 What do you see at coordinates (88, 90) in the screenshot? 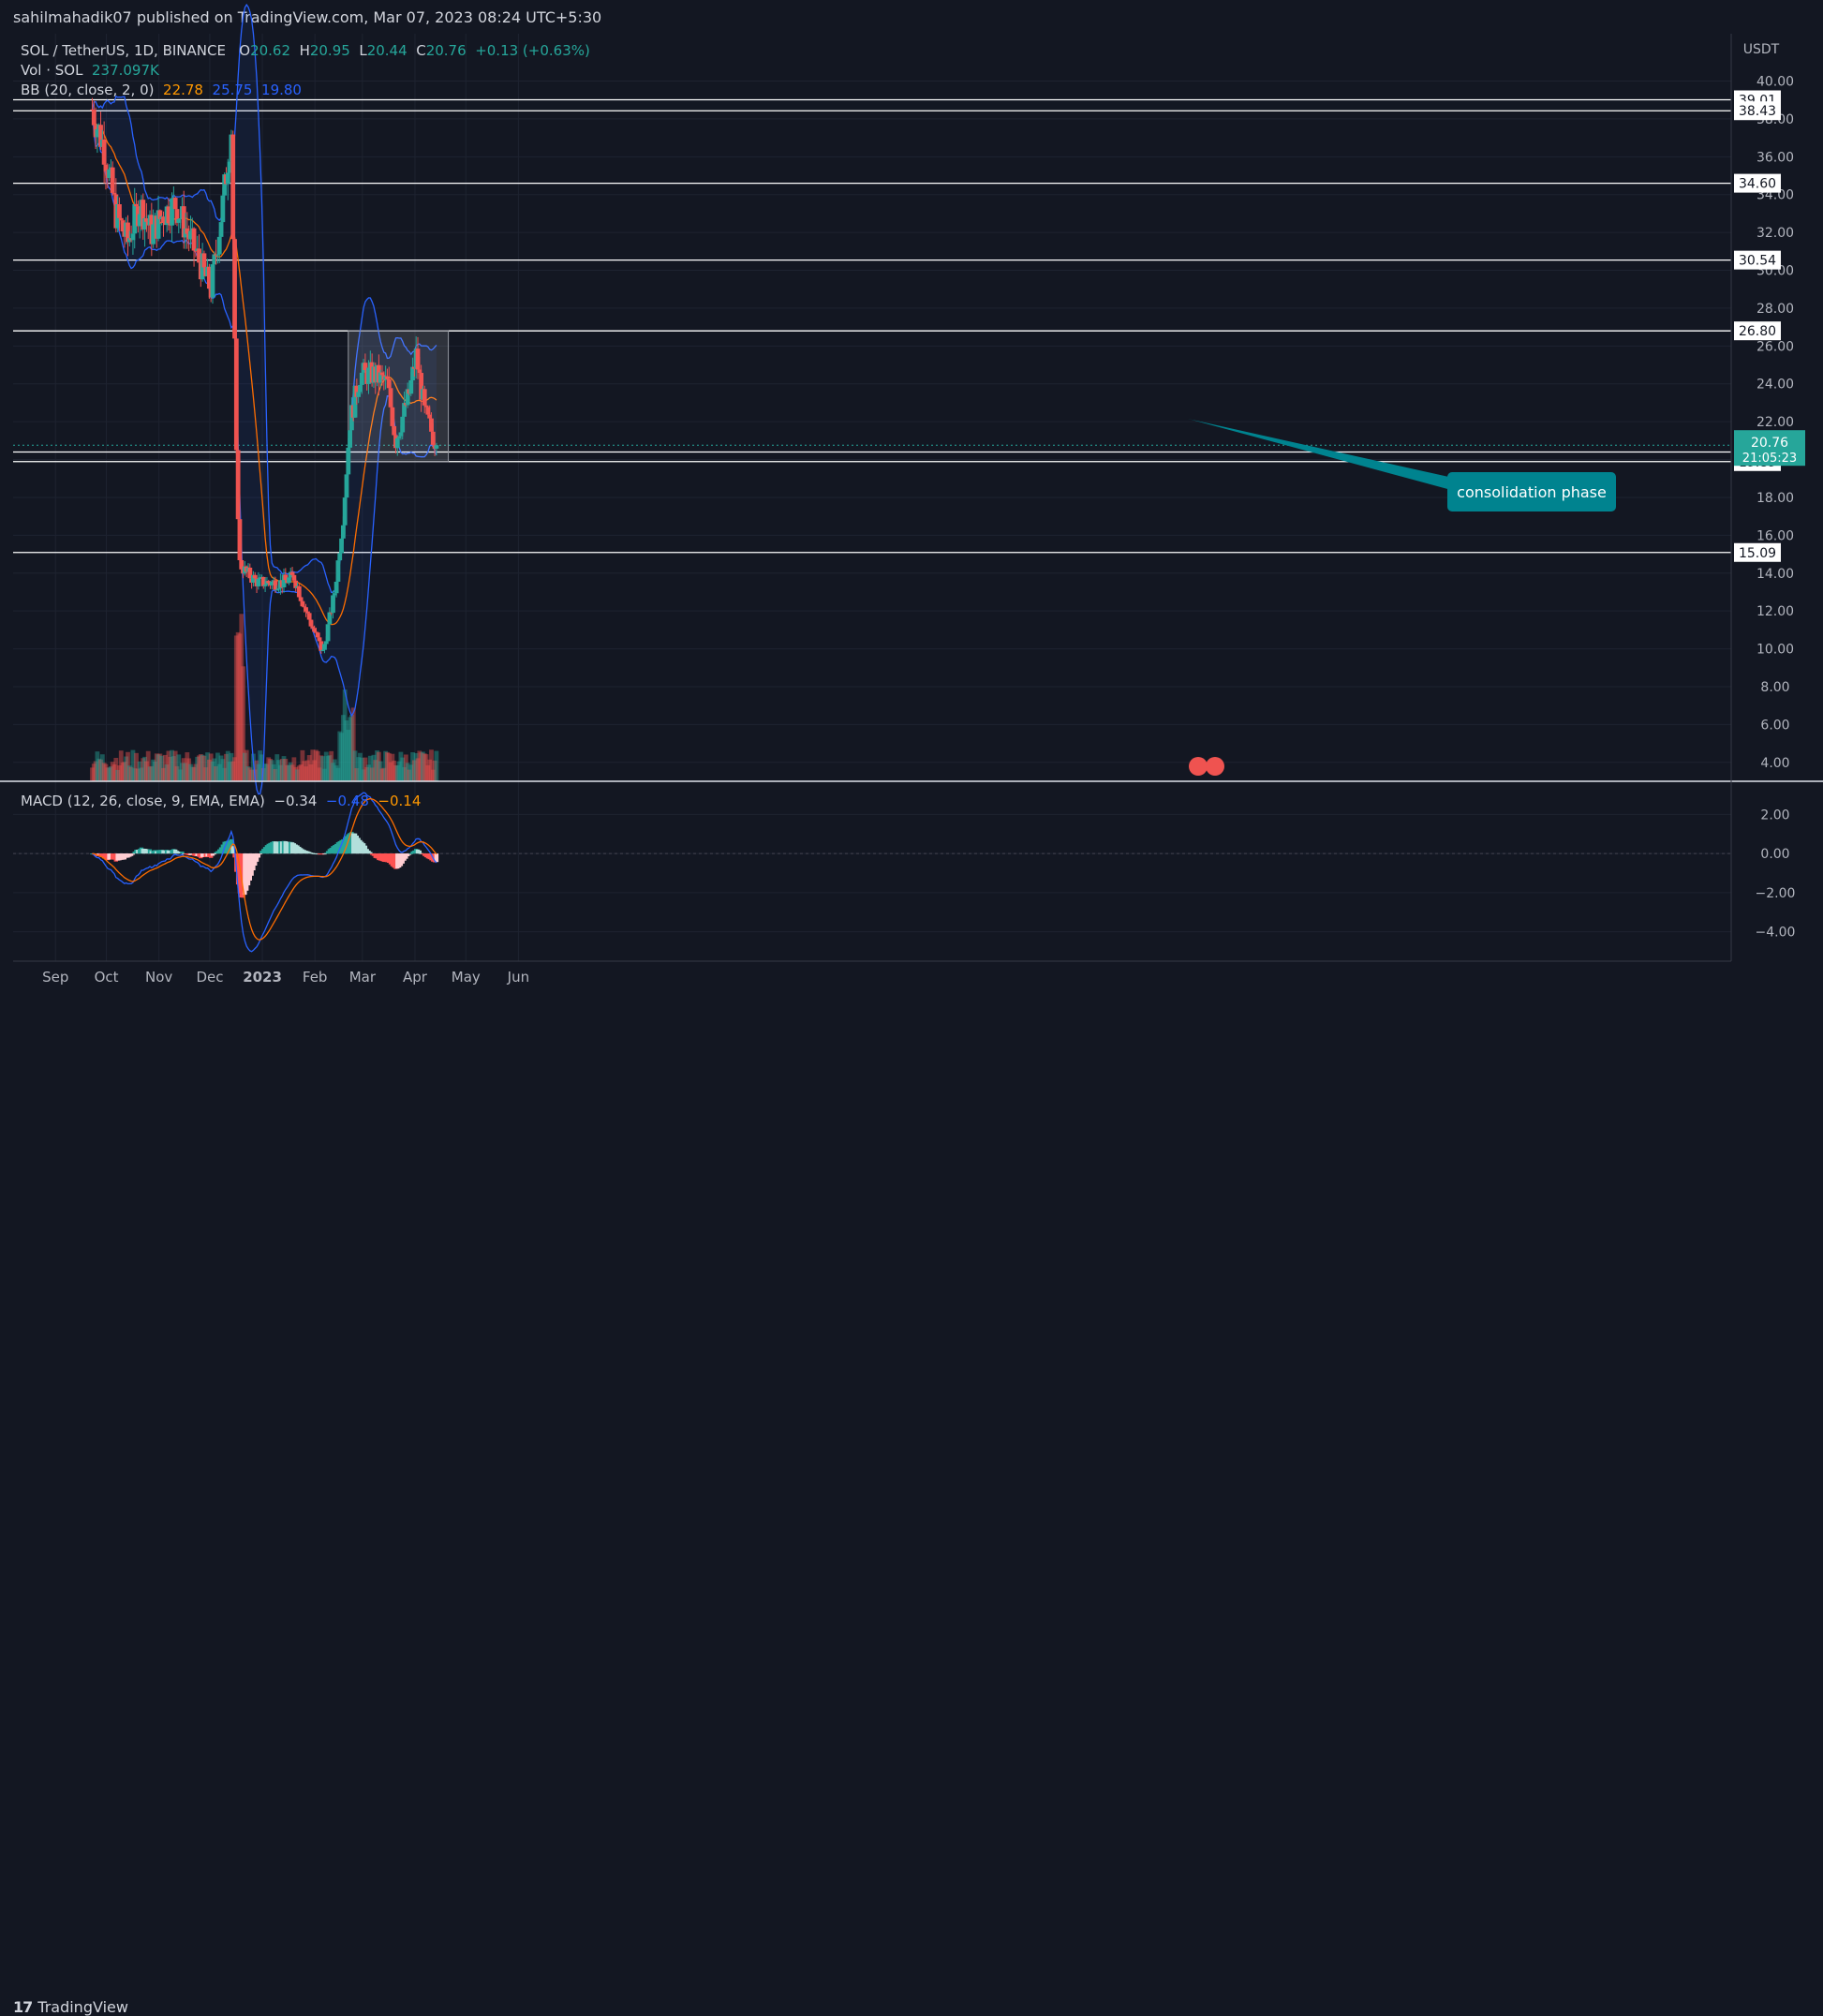
I see `bb-label: BB (20, close, 2, 0)` at bounding box center [88, 90].